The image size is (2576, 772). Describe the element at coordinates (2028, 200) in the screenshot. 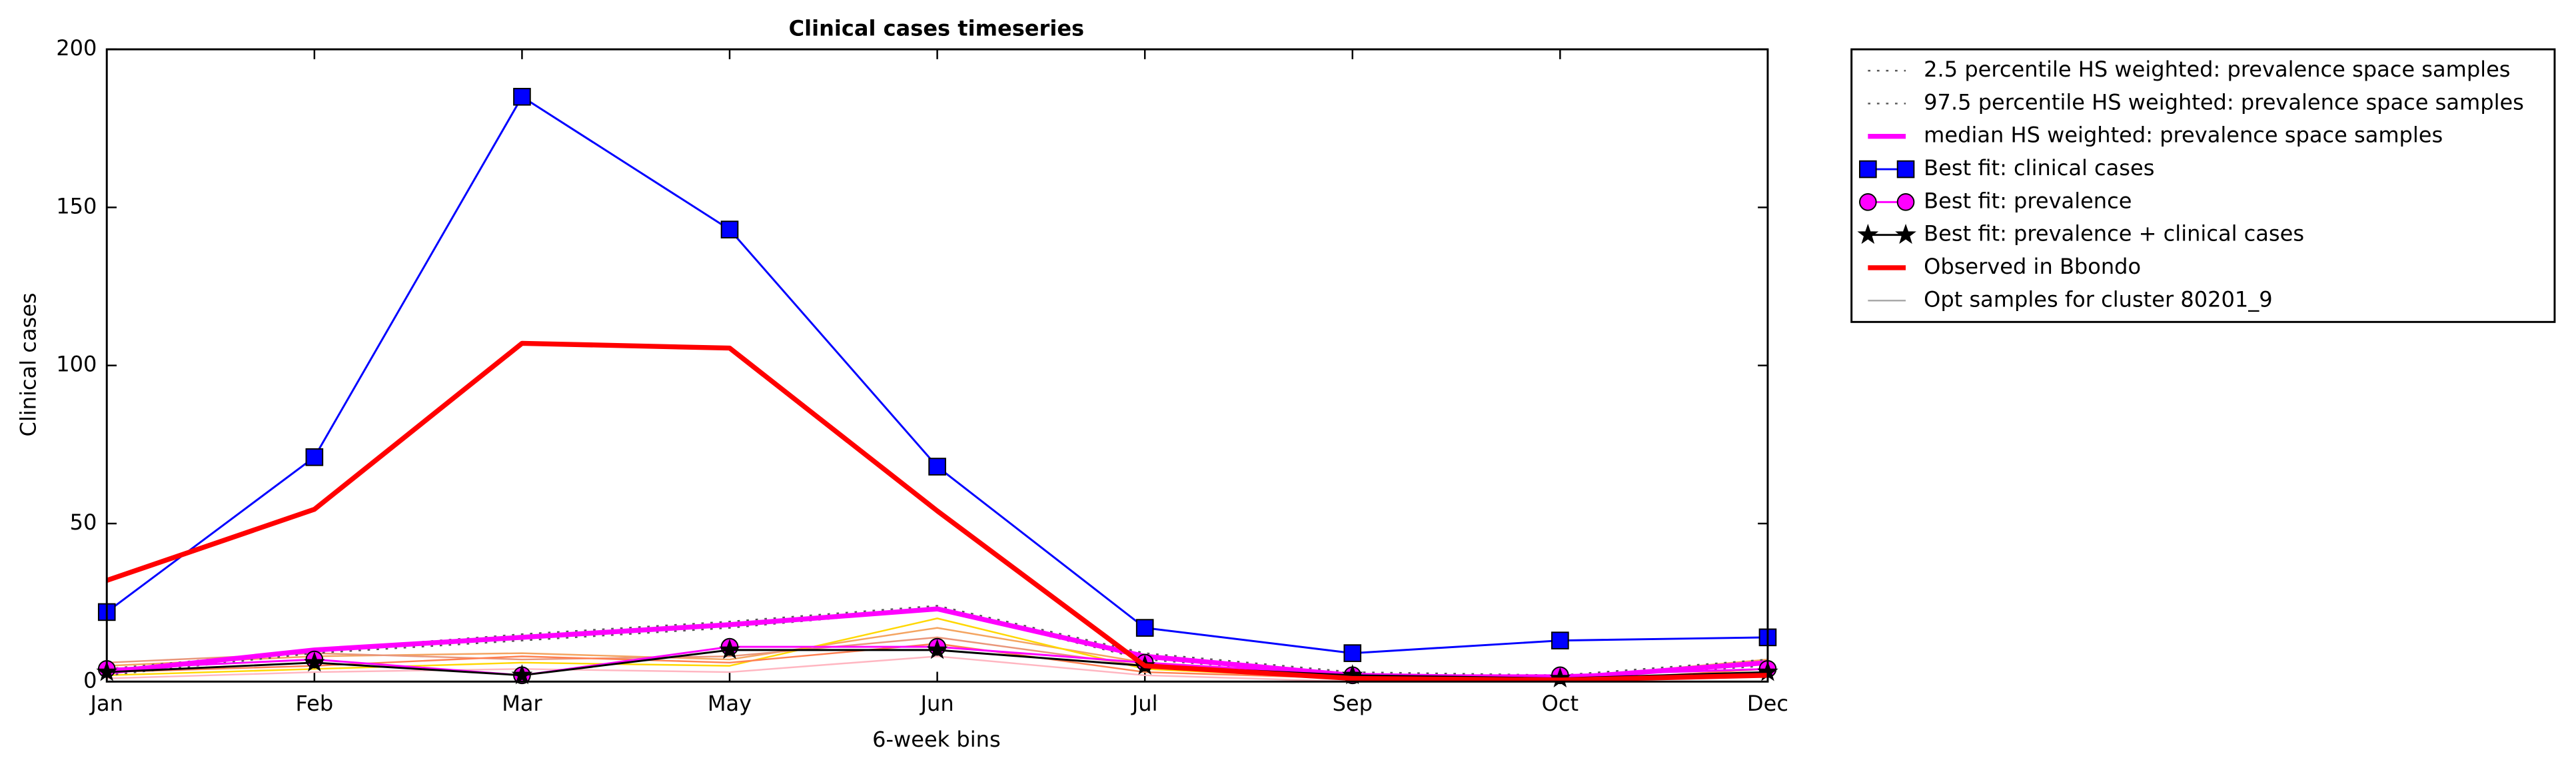

I see `legend-label: Best fit: prevalence` at that location.